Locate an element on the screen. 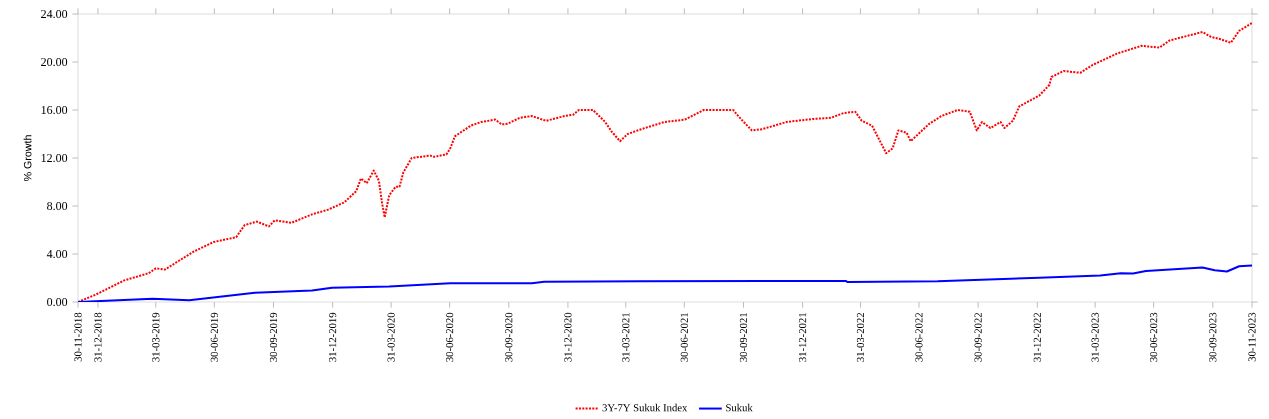  x-tick-label: 30-06-2022 is located at coordinates (919, 337).